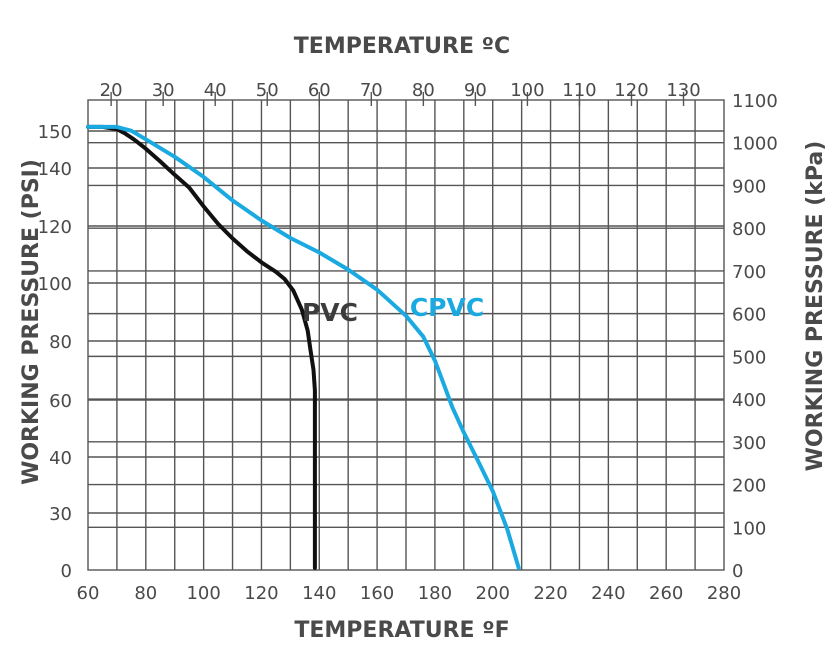 The height and width of the screenshot is (655, 837). What do you see at coordinates (60, 401) in the screenshot?
I see `left-tick-label: 60` at bounding box center [60, 401].